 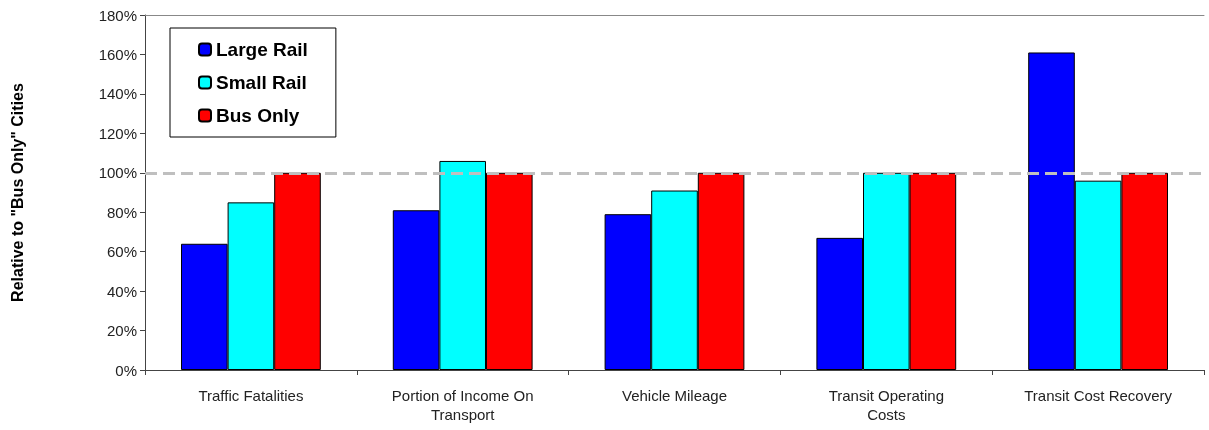 What do you see at coordinates (261, 82) in the screenshot?
I see `legend-label: Small Rail` at bounding box center [261, 82].